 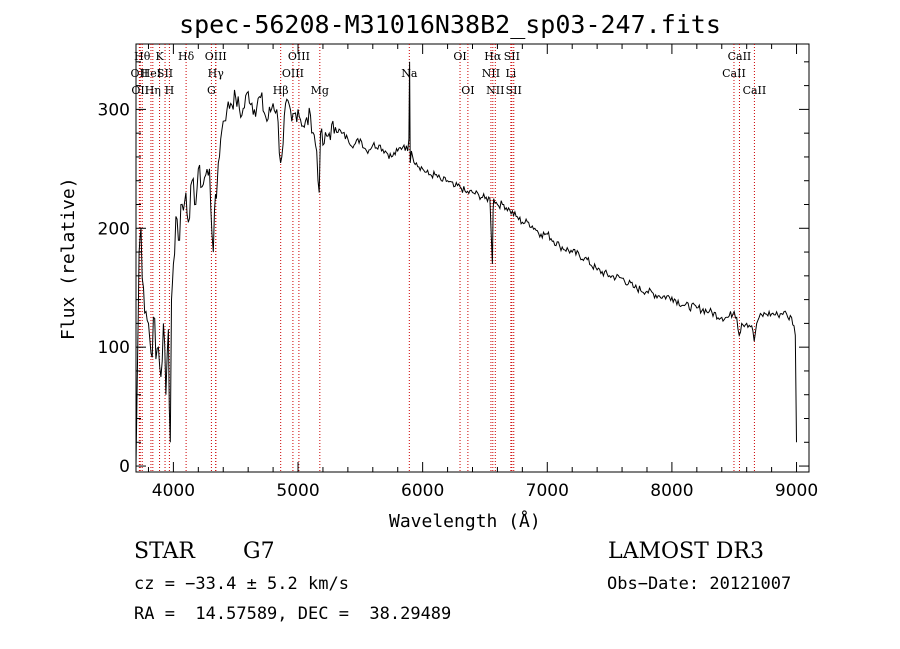 What do you see at coordinates (68, 258) in the screenshot?
I see `y-axis-label: Flux (relative)` at bounding box center [68, 258].